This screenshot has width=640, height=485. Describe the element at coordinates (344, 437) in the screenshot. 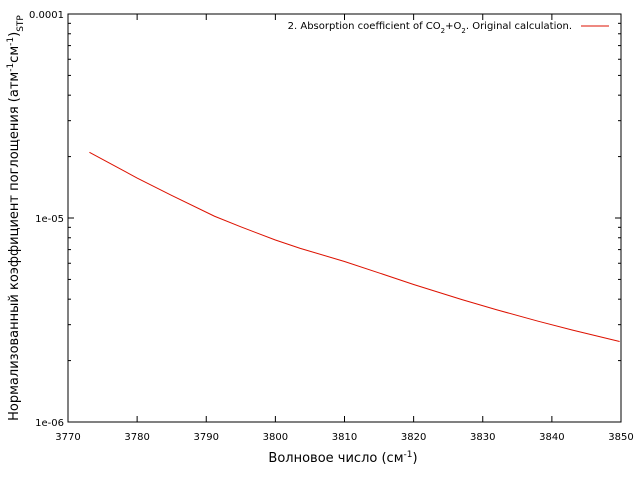

I see `x-tick-label: 3810` at that location.